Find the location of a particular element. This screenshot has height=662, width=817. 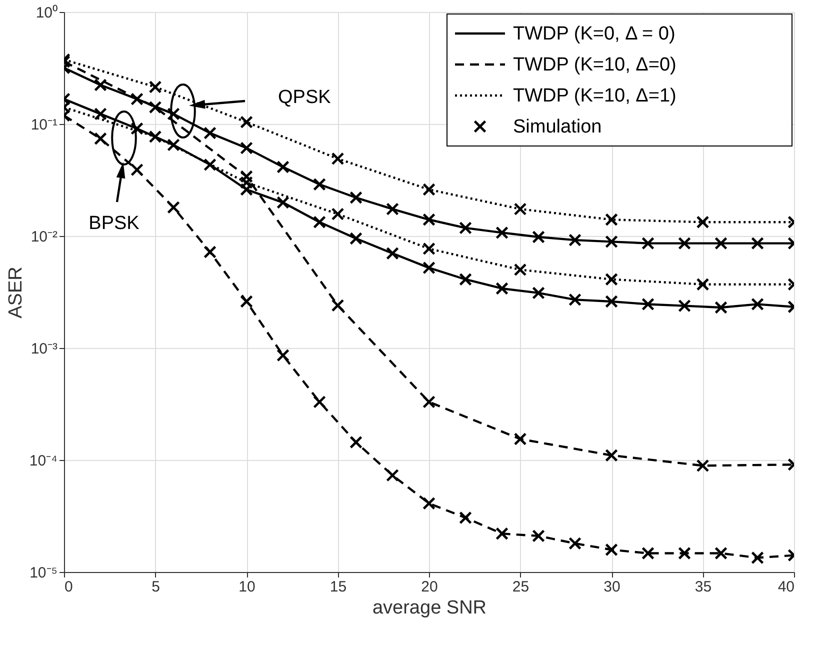

x-tick-label: 30 is located at coordinates (612, 587).